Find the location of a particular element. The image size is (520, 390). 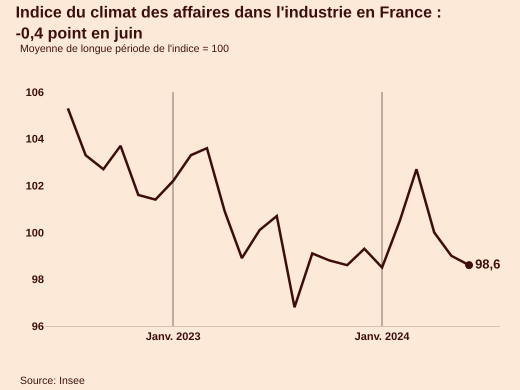

y-tick-label: 96 is located at coordinates (38, 326).